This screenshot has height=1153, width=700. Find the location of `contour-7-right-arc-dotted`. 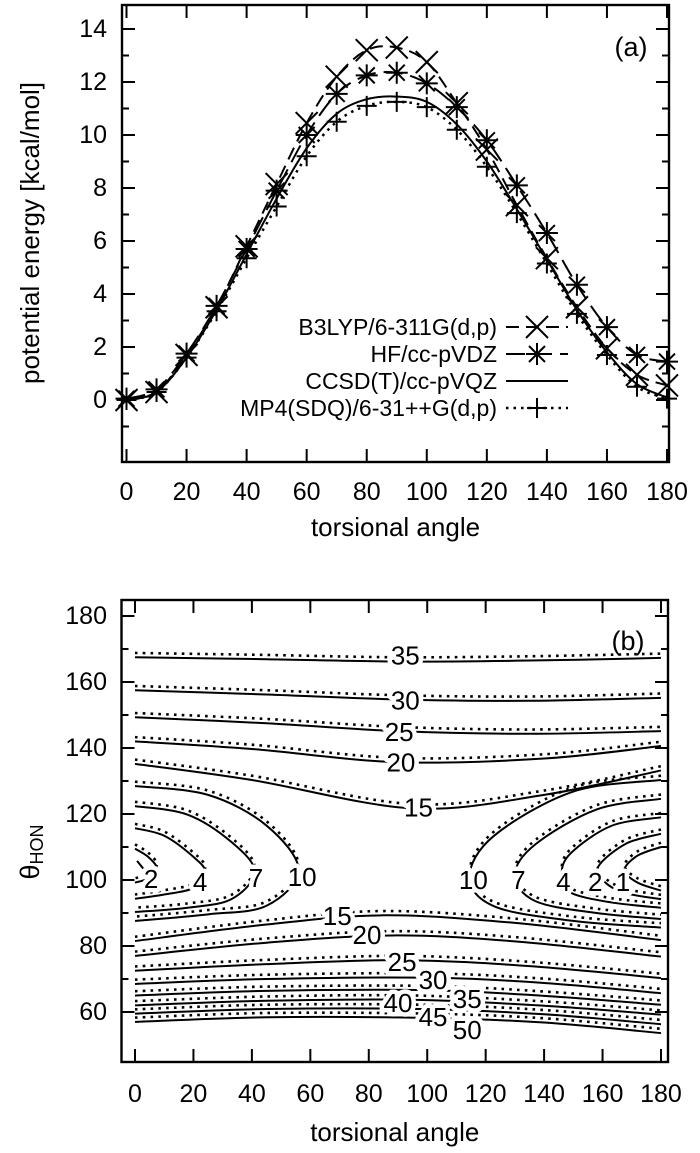

contour-7-right-arc-dotted is located at coordinates (587, 854).